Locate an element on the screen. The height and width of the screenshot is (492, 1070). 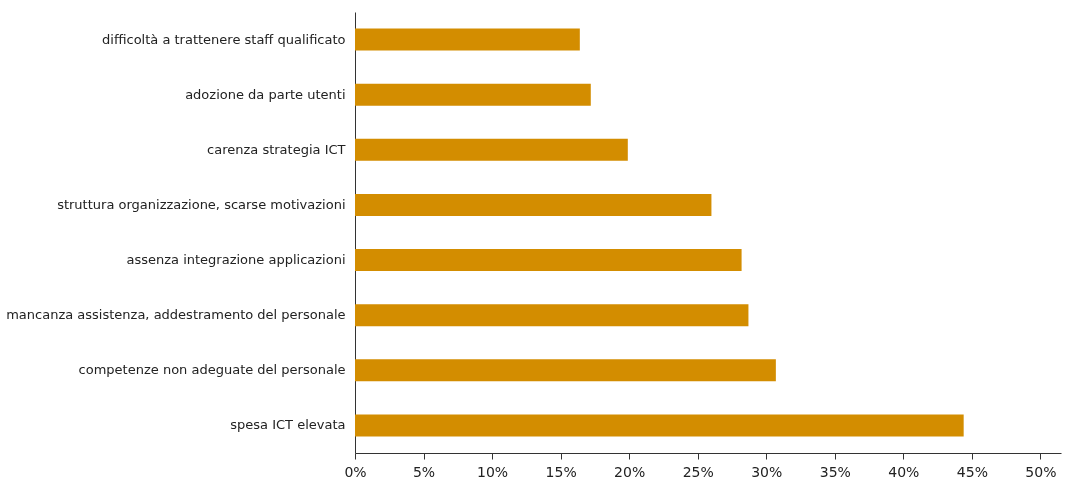
x-tick-label: 0% is located at coordinates (355, 471).